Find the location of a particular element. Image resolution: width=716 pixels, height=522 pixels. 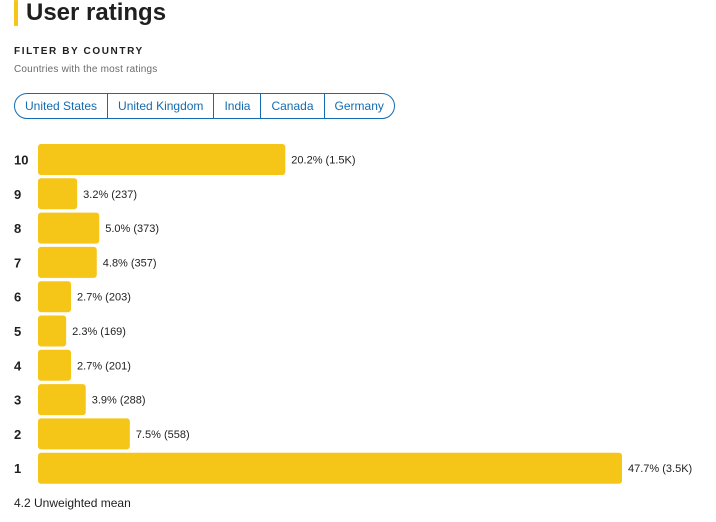

bar-category-label: 7 is located at coordinates (17, 262).